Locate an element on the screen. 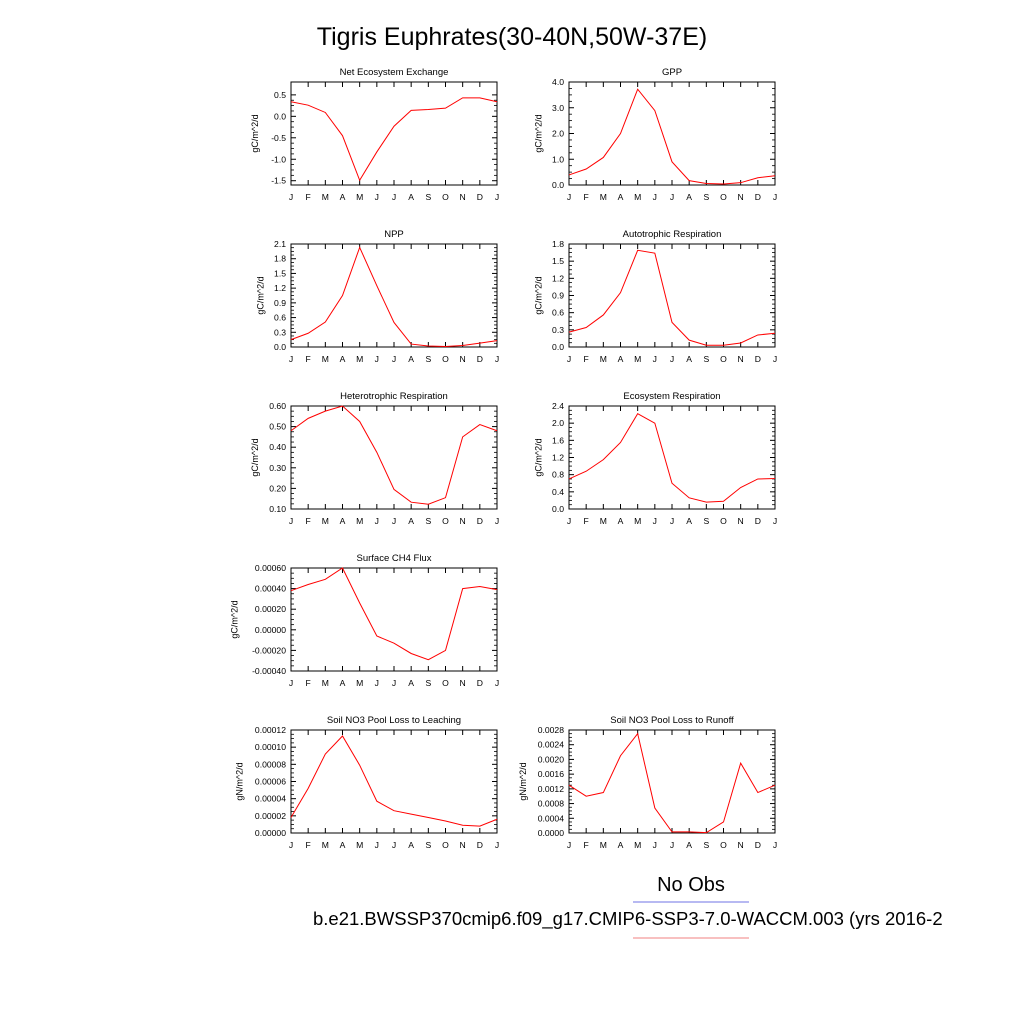 The width and height of the screenshot is (1024, 1024). panel-title: Soil NO3 Pool Loss to Runoff is located at coordinates (672, 720).